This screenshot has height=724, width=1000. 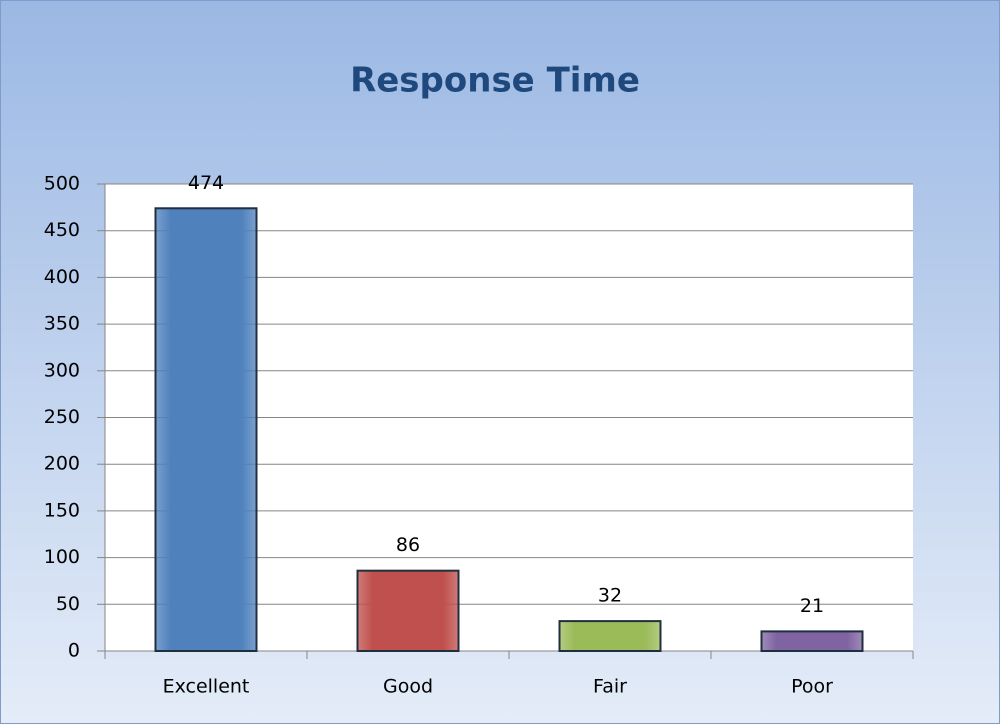 I want to click on chart-title: Response Time, so click(x=495, y=81).